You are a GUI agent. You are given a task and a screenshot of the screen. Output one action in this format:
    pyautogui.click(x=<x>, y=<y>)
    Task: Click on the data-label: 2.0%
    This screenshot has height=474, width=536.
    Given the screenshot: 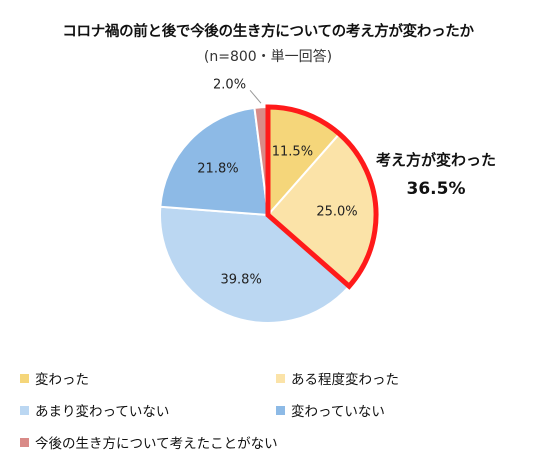 What is the action you would take?
    pyautogui.click(x=229, y=84)
    